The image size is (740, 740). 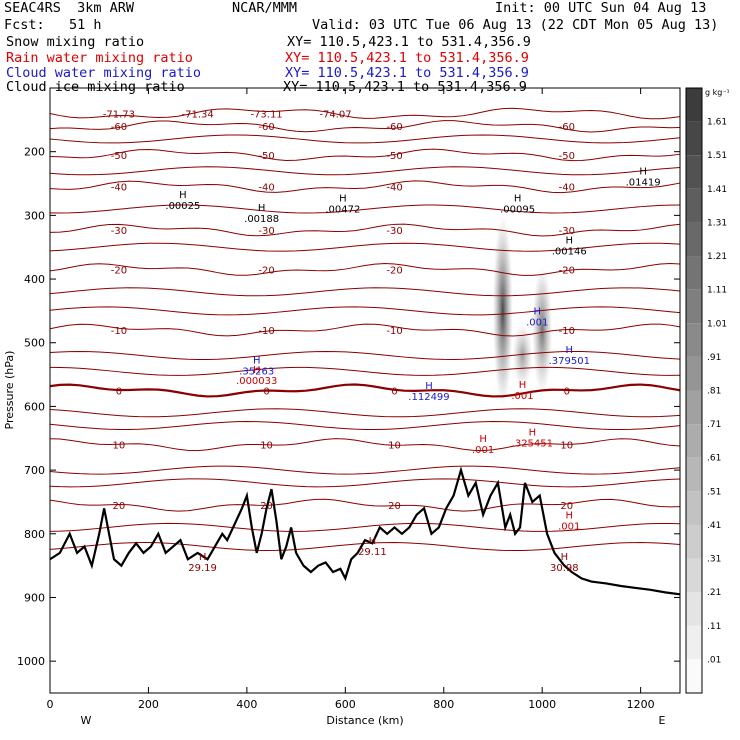 What do you see at coordinates (569, 361) in the screenshot?
I see `maxima-label: .379501` at bounding box center [569, 361].